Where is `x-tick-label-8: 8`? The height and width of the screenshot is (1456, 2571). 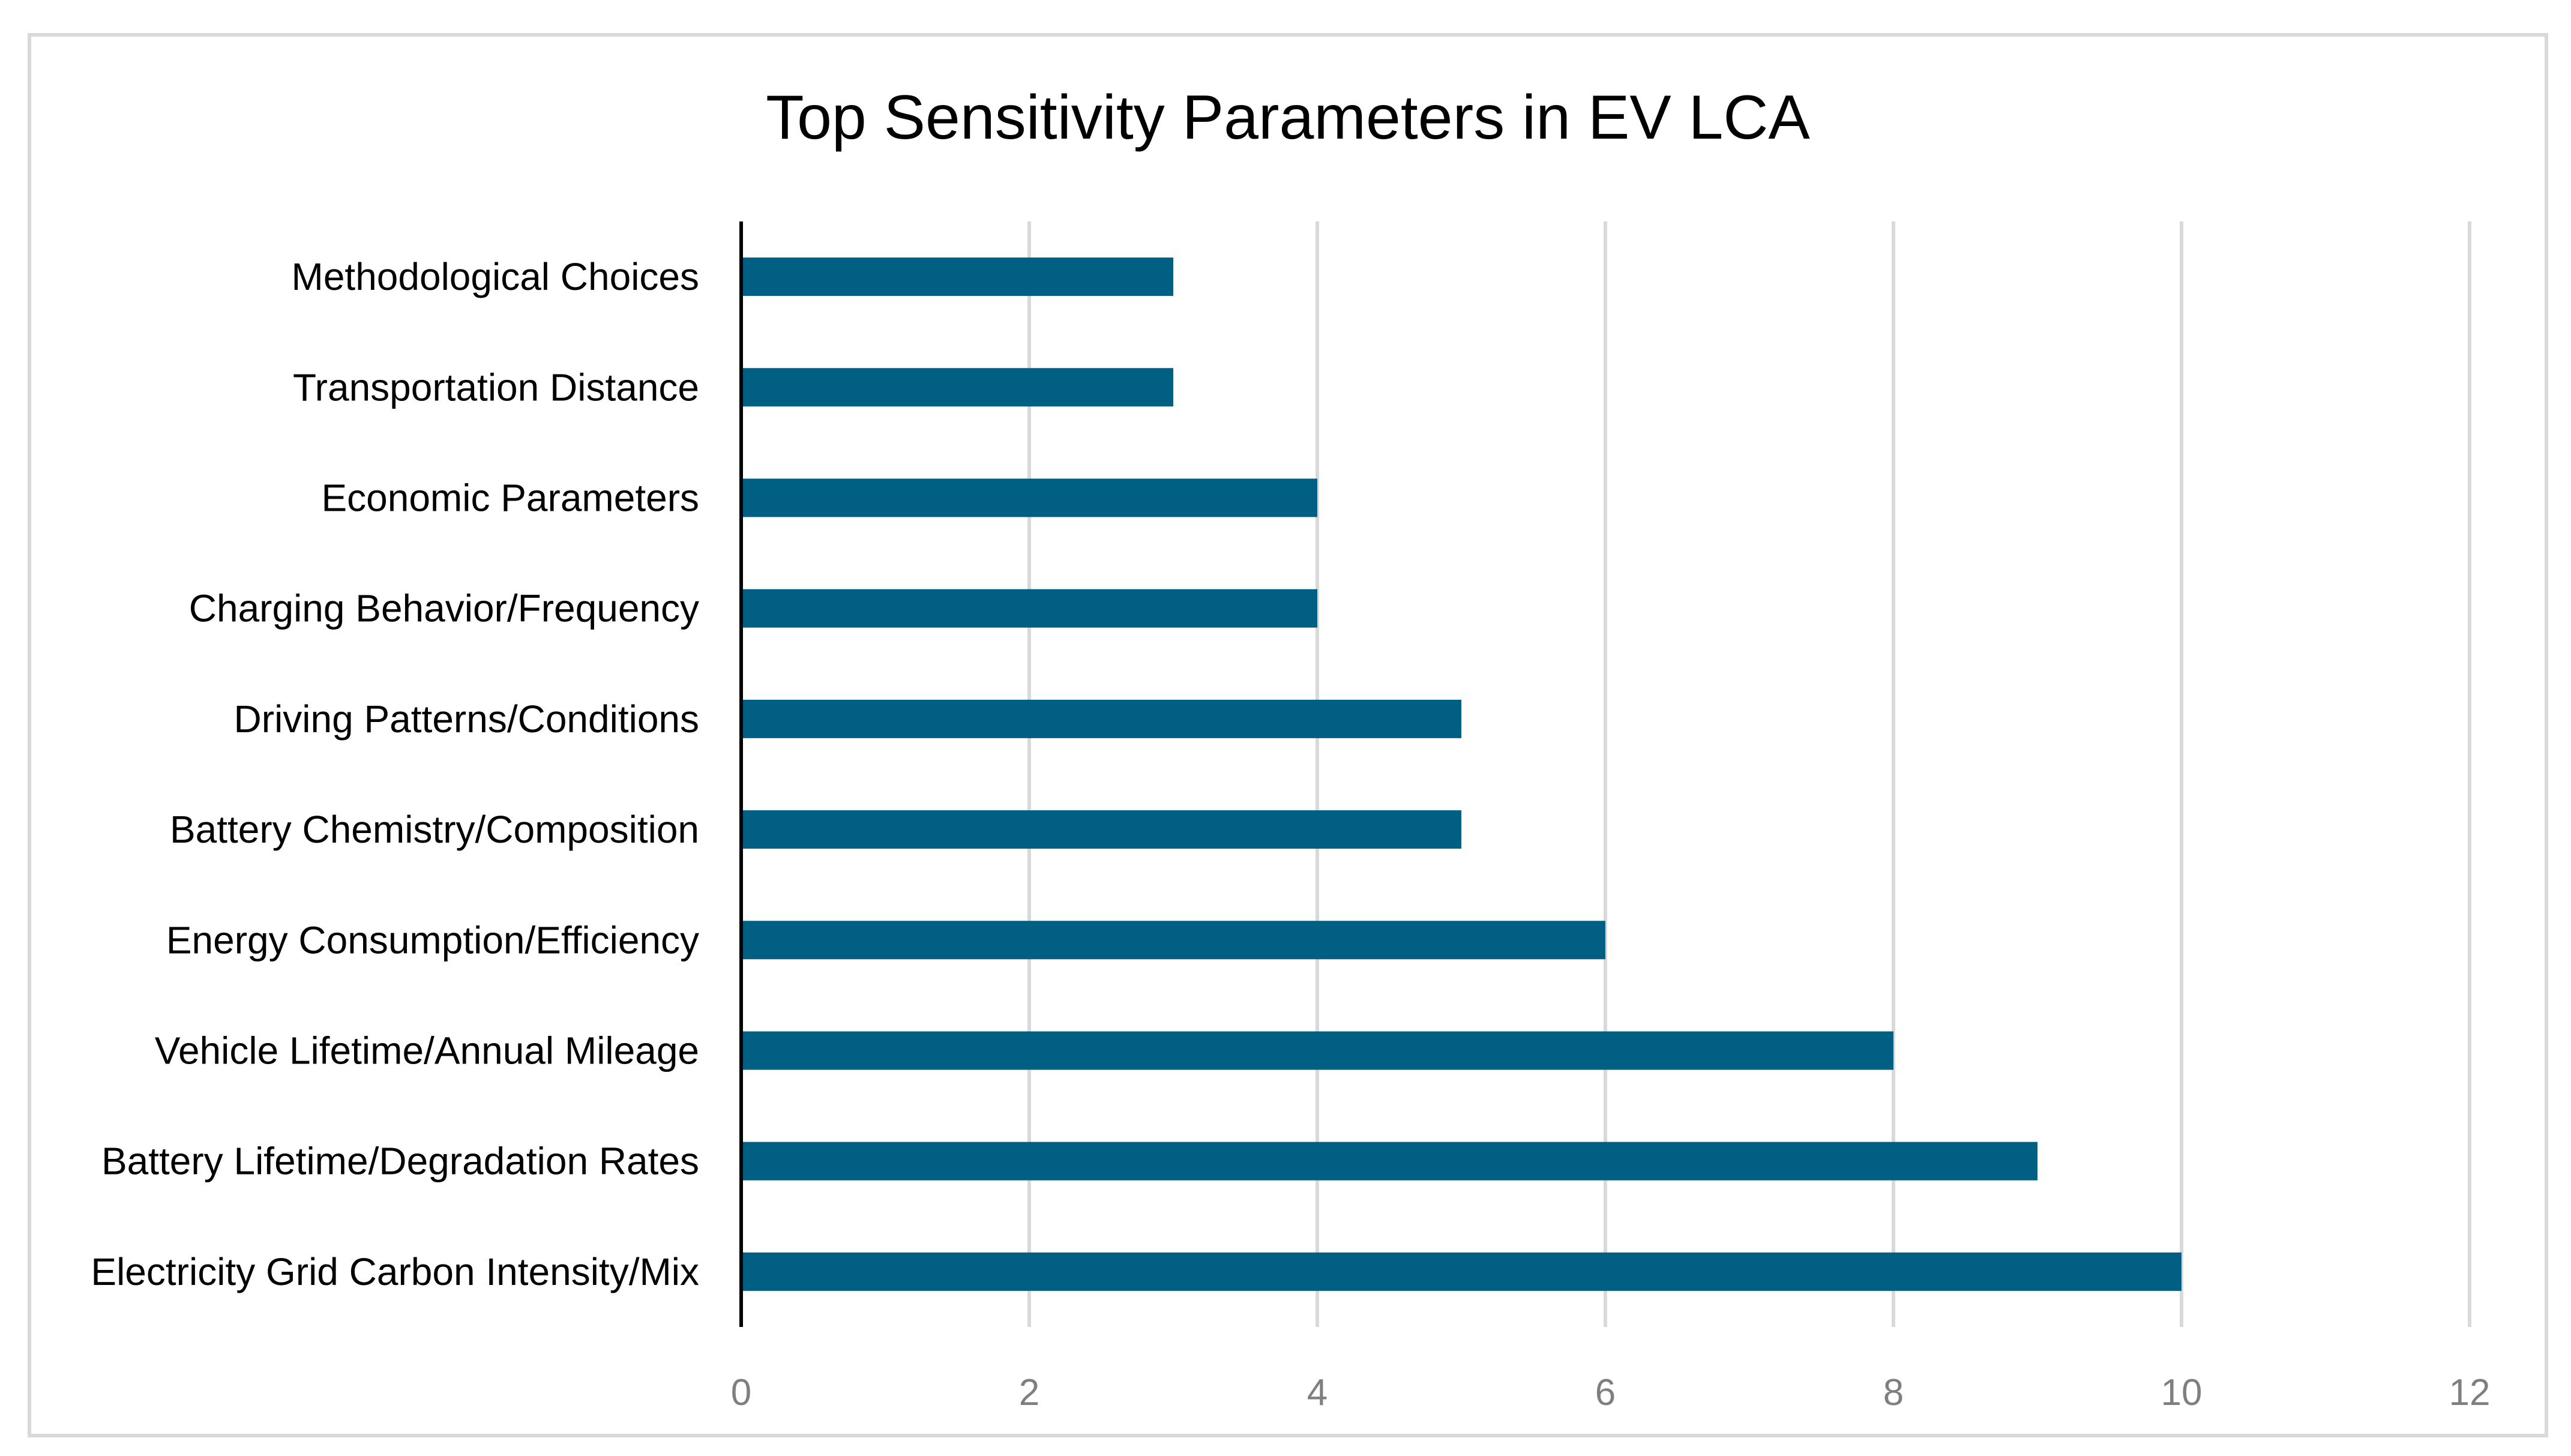 x-tick-label-8: 8 is located at coordinates (1893, 1392).